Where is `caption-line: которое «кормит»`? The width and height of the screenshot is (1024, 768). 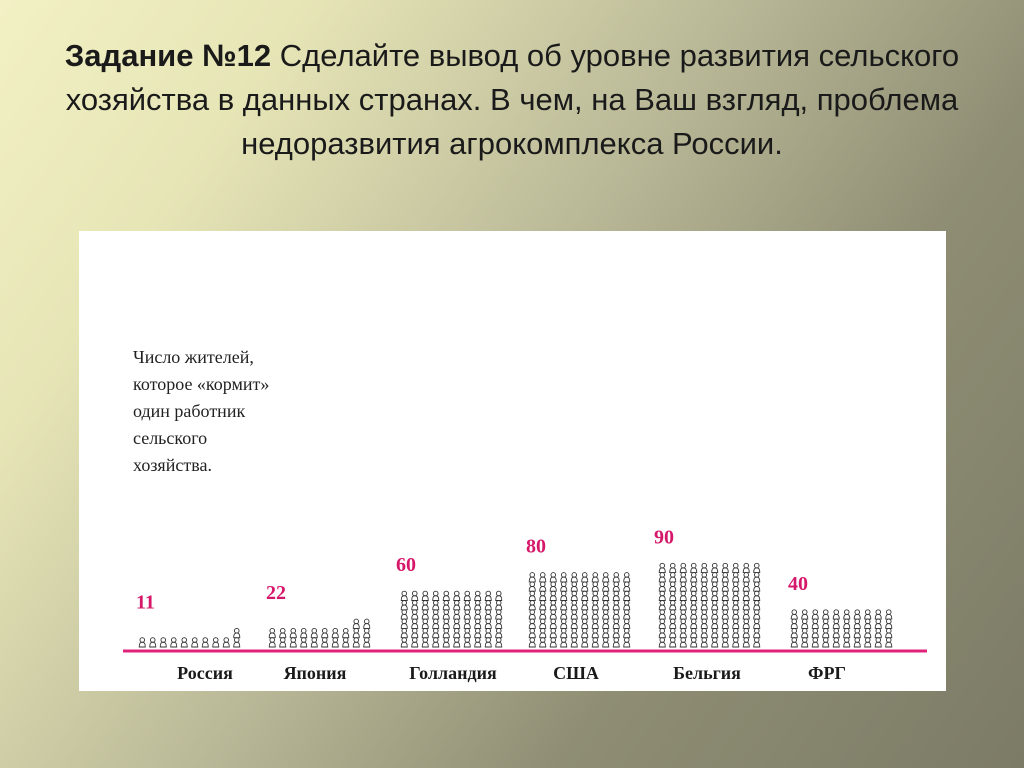
caption-line: которое «кормит» is located at coordinates (201, 384).